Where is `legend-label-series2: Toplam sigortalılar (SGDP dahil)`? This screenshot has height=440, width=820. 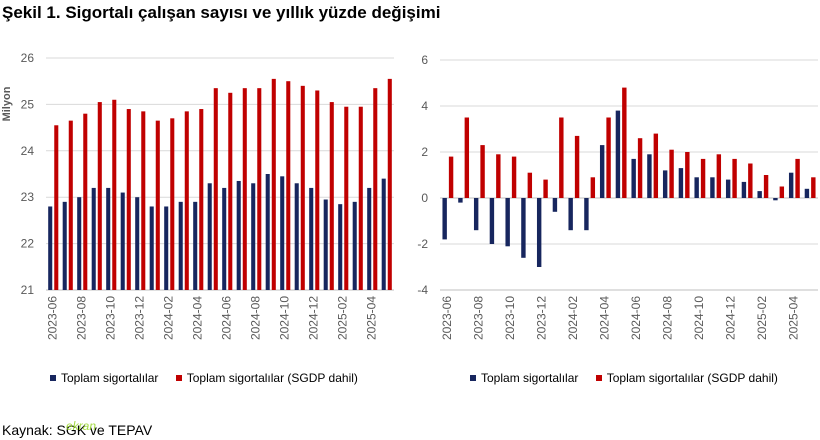 legend-label-series2: Toplam sigortalılar (SGDP dahil) is located at coordinates (692, 377).